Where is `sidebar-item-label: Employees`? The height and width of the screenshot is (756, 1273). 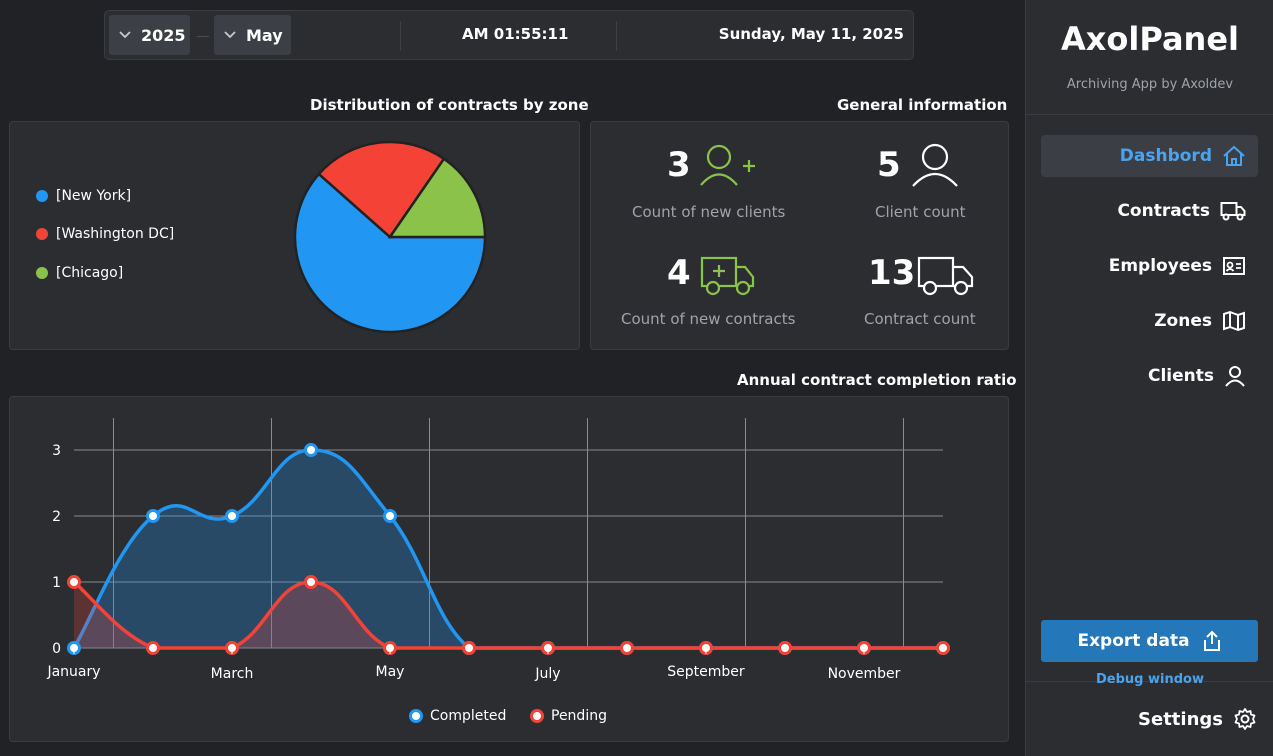
sidebar-item-label: Employees is located at coordinates (1160, 266).